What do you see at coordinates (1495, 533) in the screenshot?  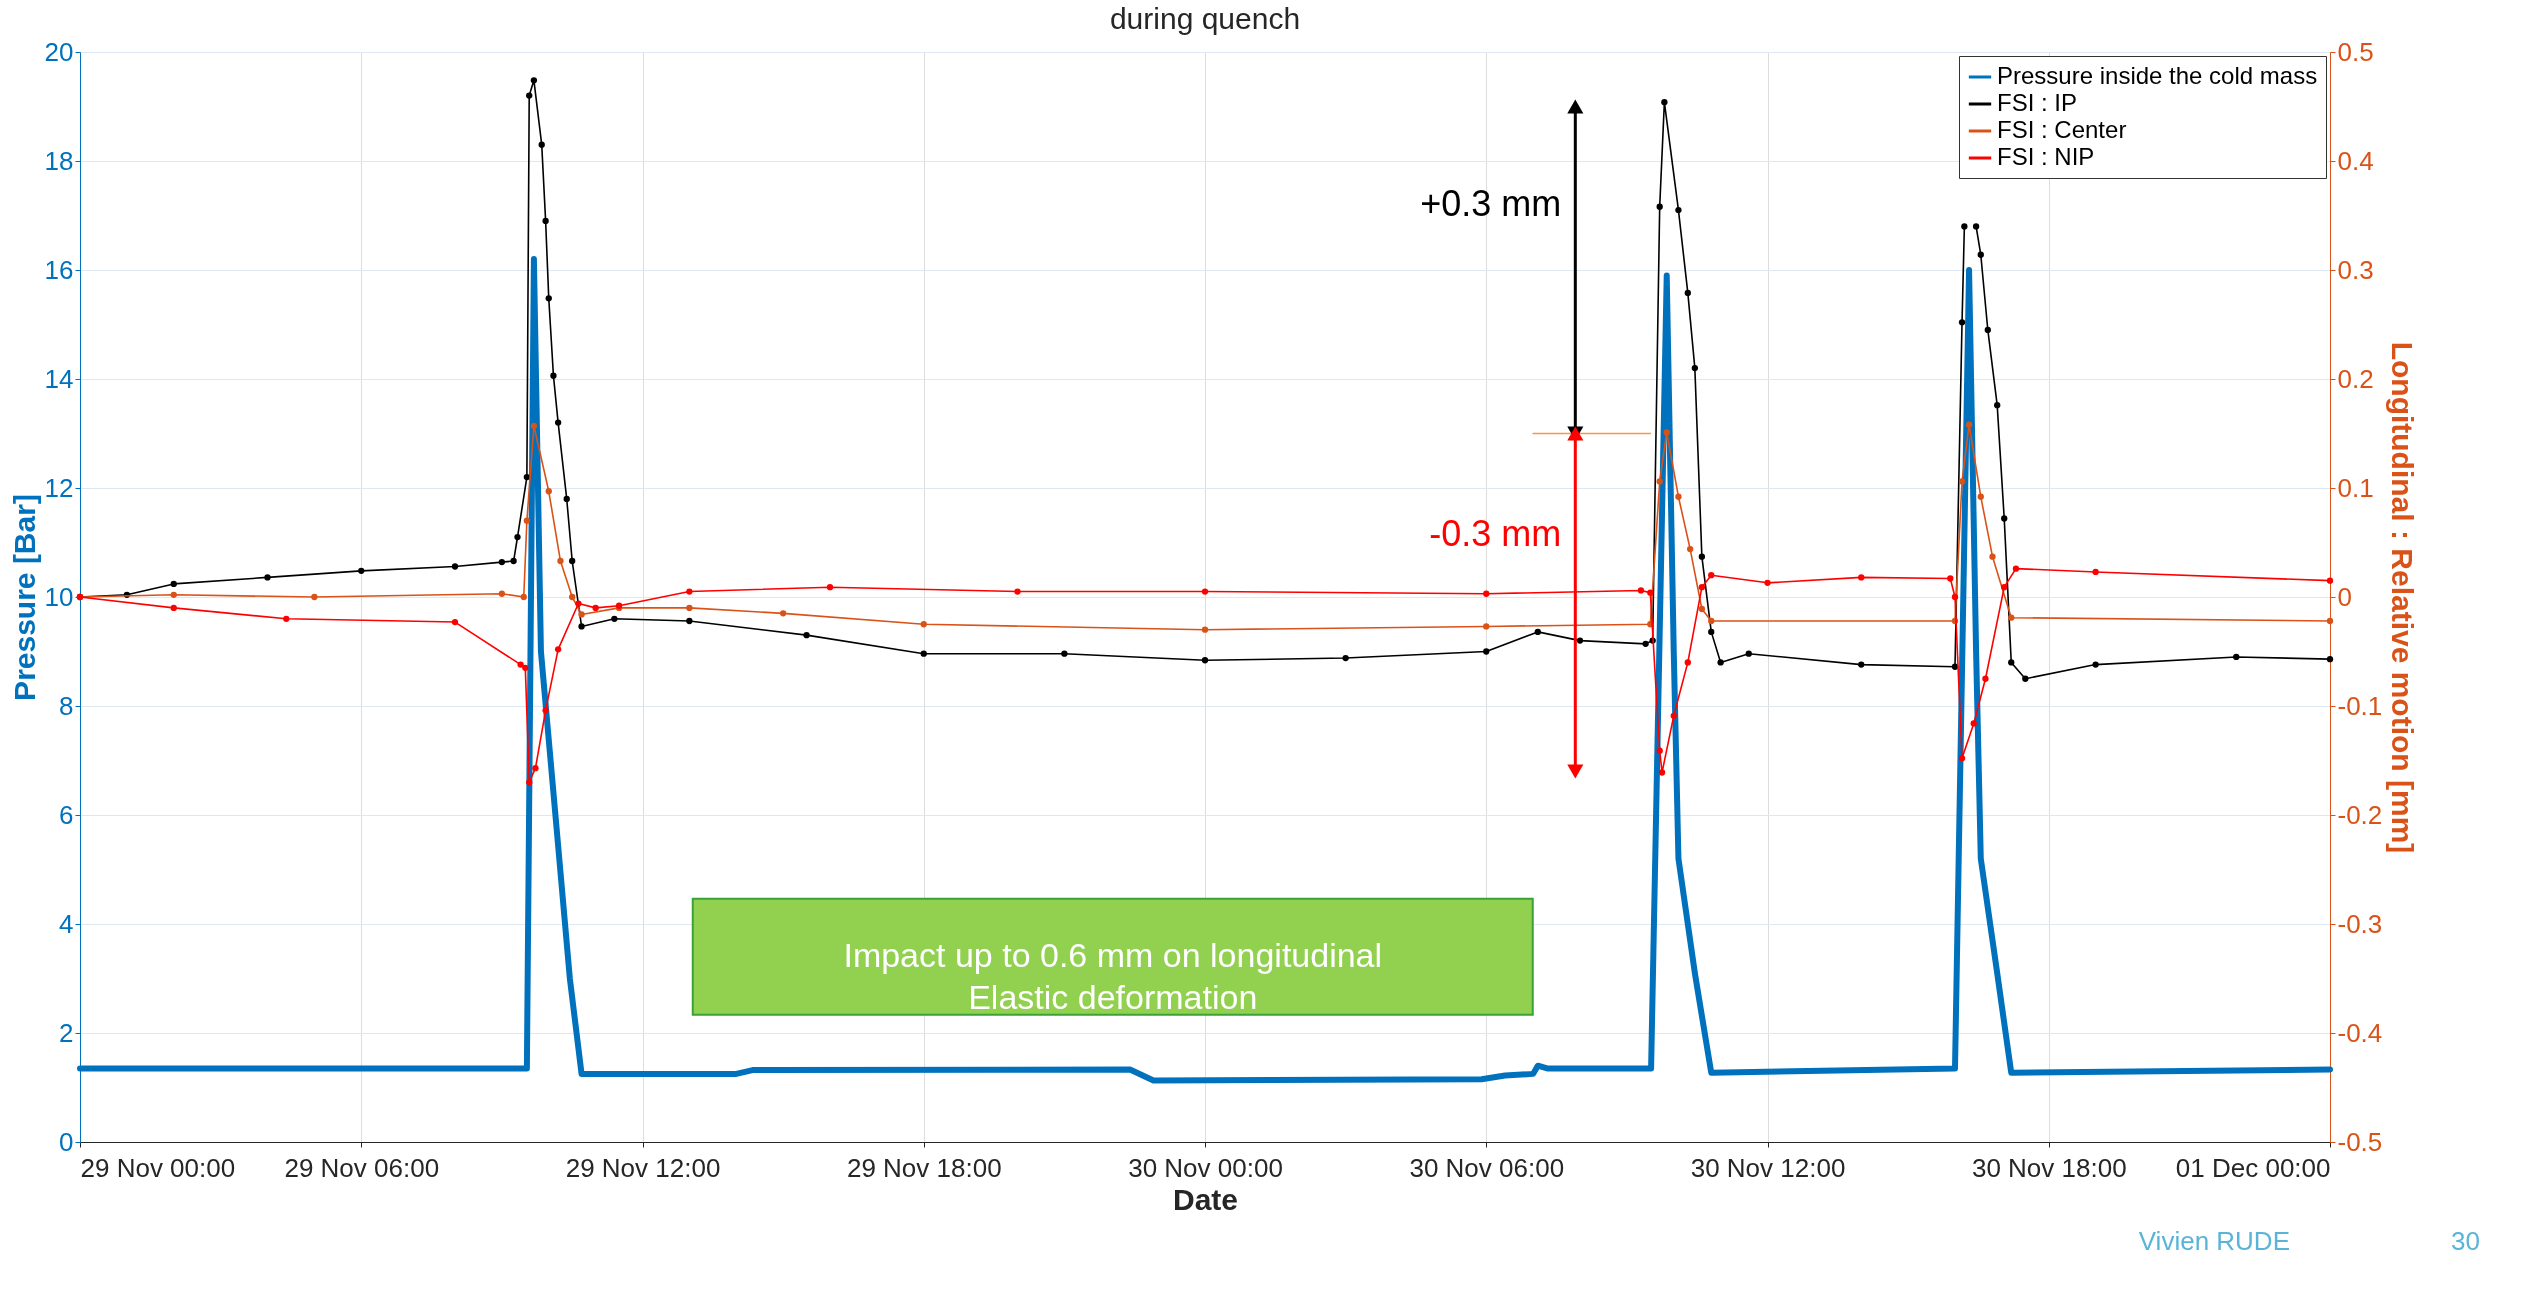 I see `series-label: -0.3 mm` at bounding box center [1495, 533].